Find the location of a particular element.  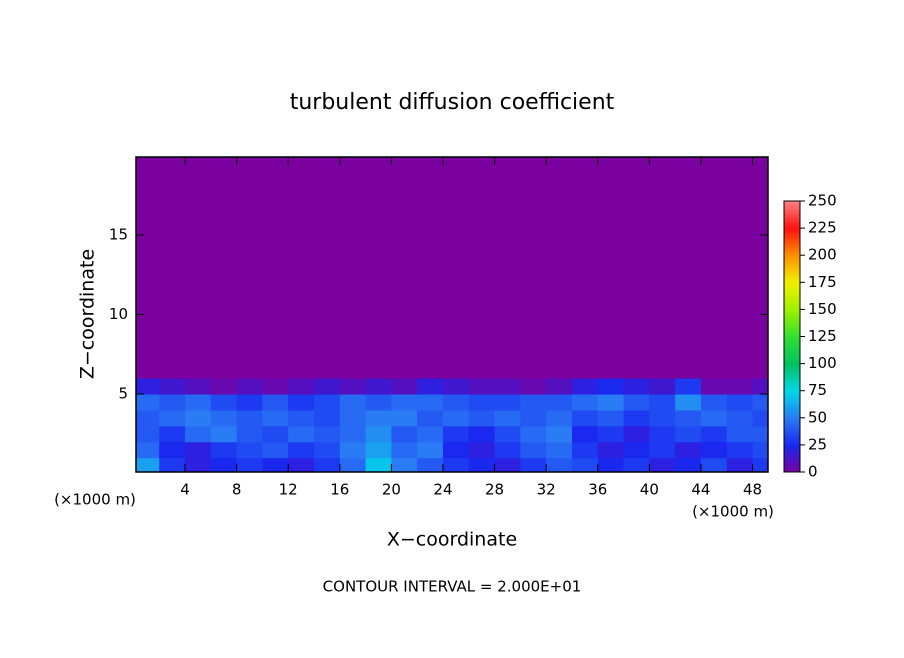

colorbar-tick-label: 250 is located at coordinates (822, 201).